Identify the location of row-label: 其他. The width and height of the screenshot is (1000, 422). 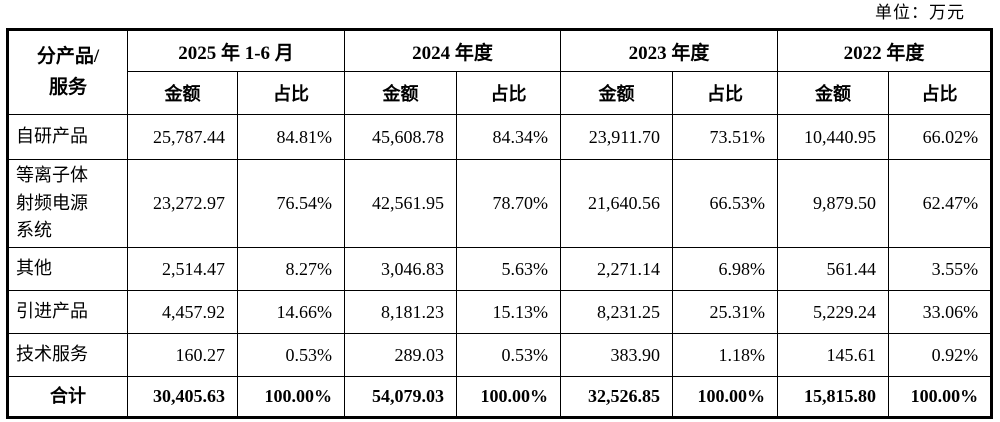
(67, 269).